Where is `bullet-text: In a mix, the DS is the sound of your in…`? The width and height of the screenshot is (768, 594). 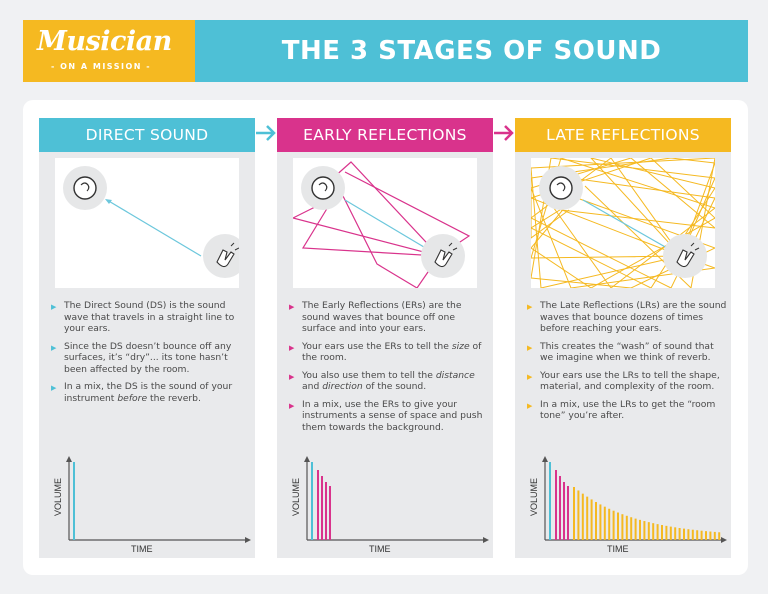 bullet-text: In a mix, the DS is the sound of your in… is located at coordinates (148, 392).